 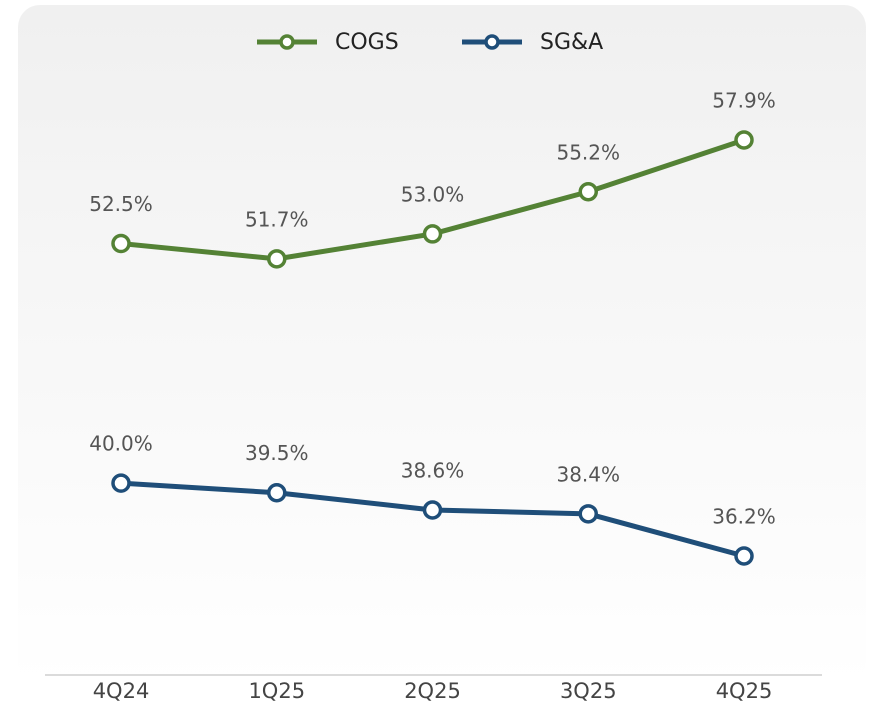 What do you see at coordinates (744, 691) in the screenshot?
I see `x-tick-label: 4Q25` at bounding box center [744, 691].